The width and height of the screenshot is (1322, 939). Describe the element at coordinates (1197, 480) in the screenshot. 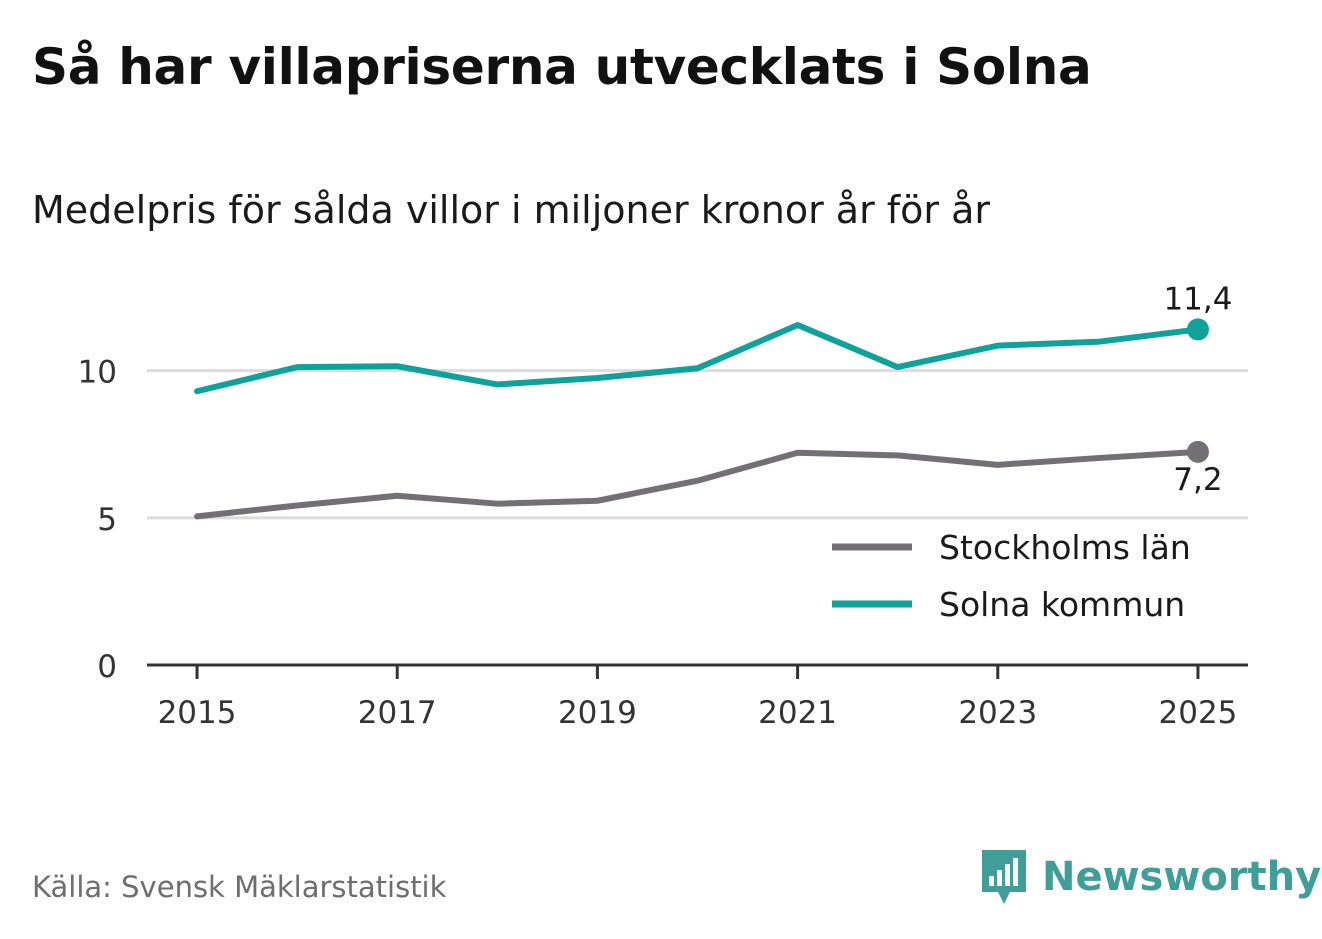

I see `end-value-label: 7,2` at that location.